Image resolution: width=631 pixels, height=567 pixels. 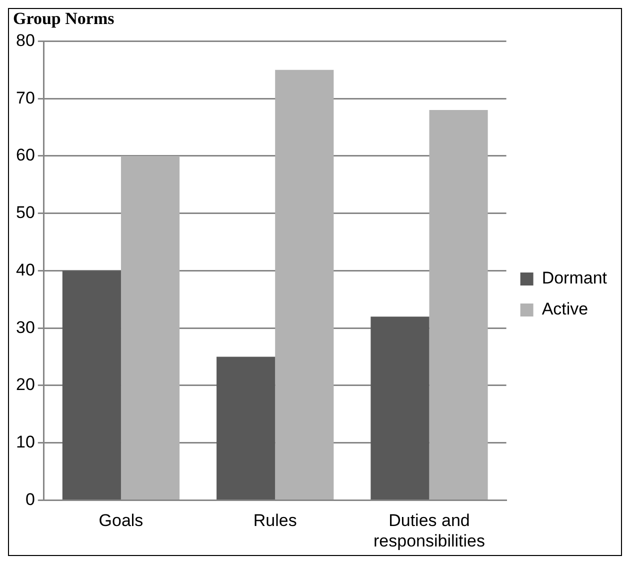 What do you see at coordinates (25, 155) in the screenshot?
I see `y-tick-label: 60` at bounding box center [25, 155].